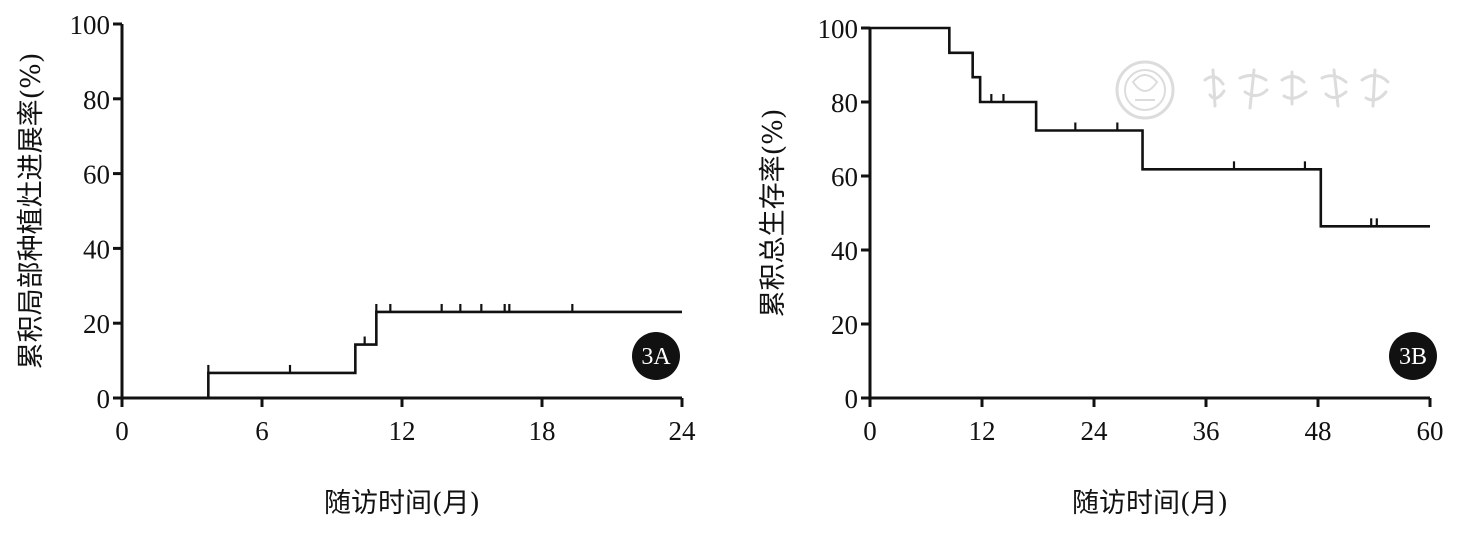  I want to click on chart-b-badge-label: 3B, so click(1413, 357).